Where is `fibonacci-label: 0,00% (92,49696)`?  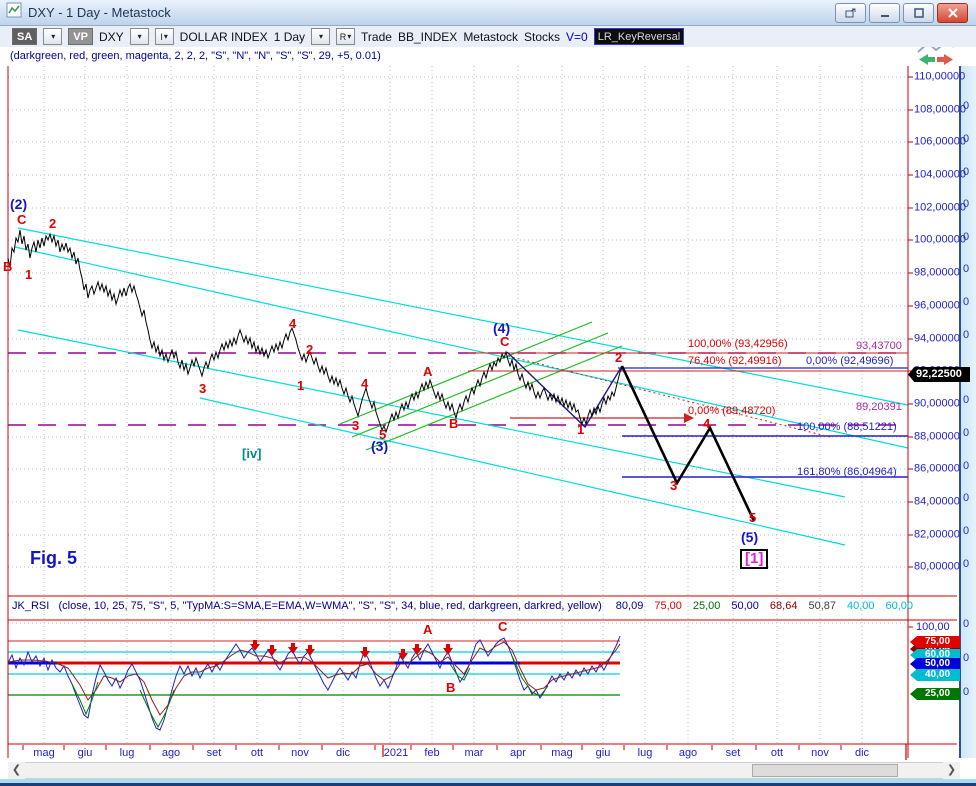 fibonacci-label: 0,00% (92,49696) is located at coordinates (850, 361).